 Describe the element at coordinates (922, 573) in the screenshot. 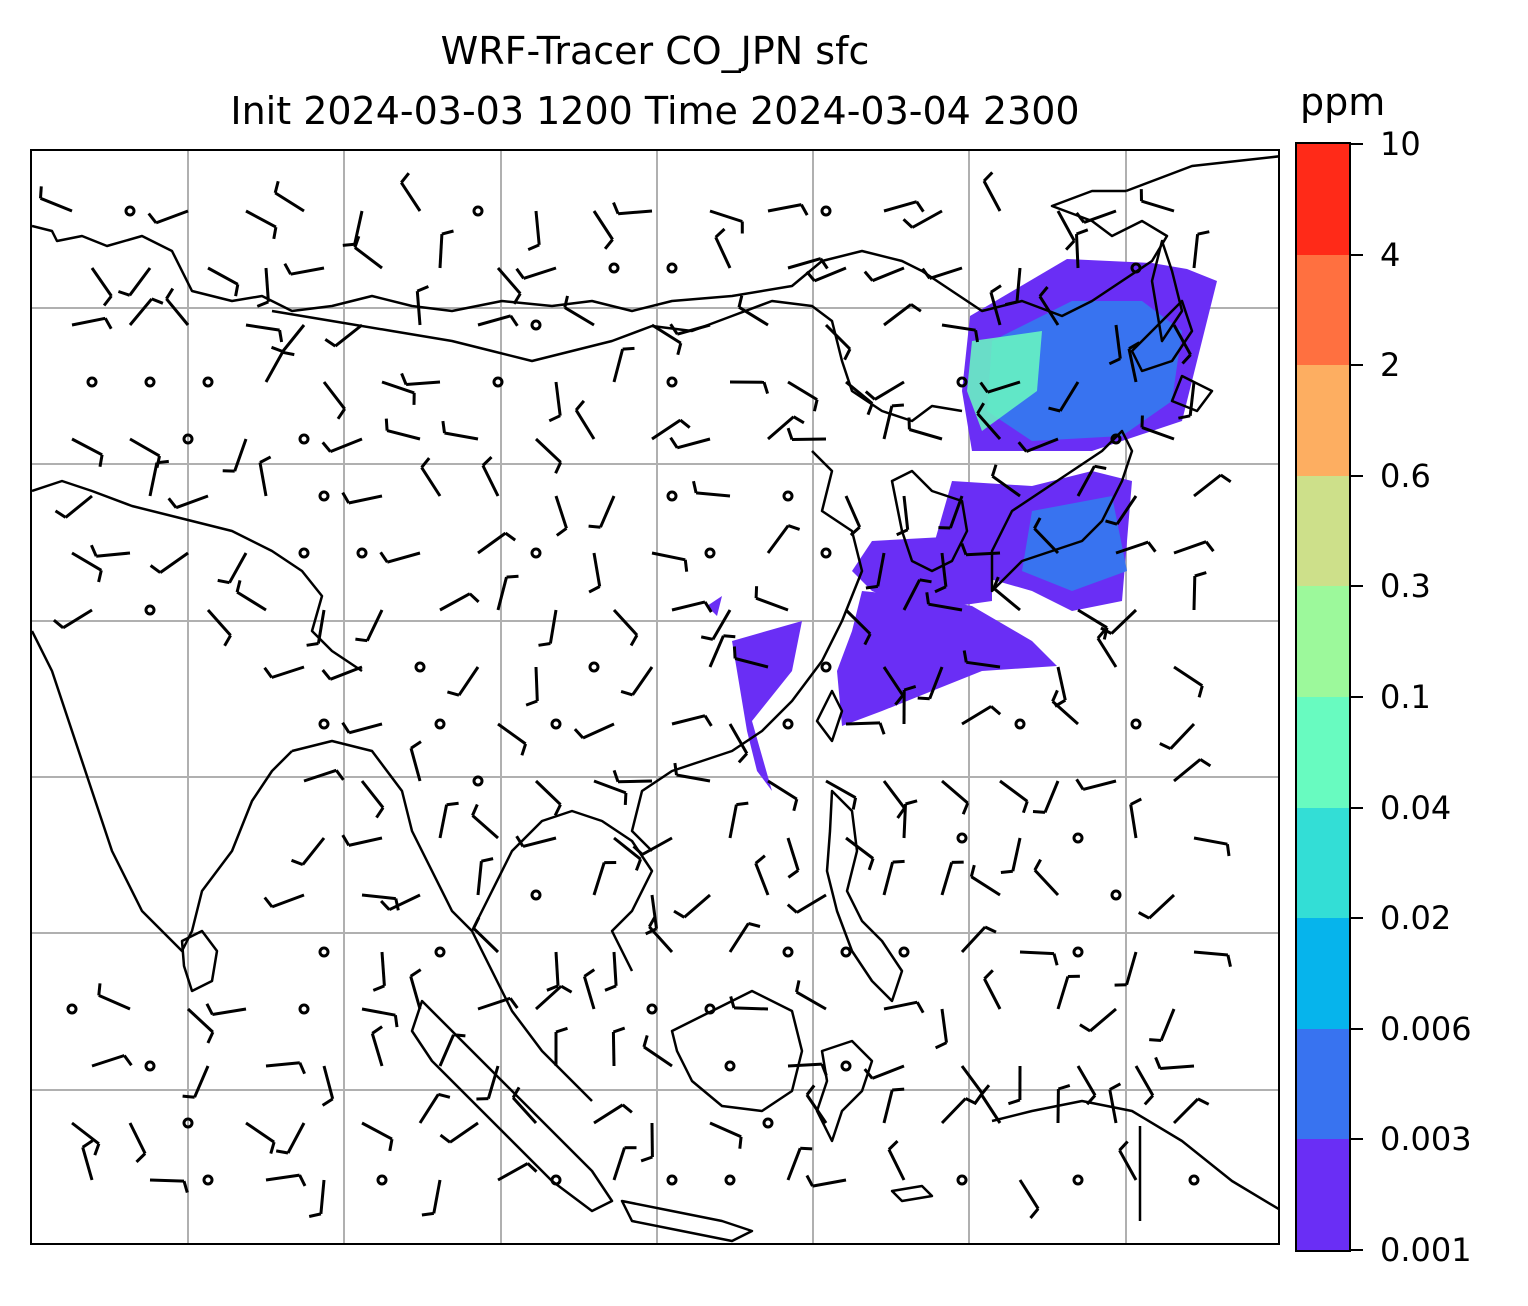

I see `plume-korea-yellow-sea` at that location.